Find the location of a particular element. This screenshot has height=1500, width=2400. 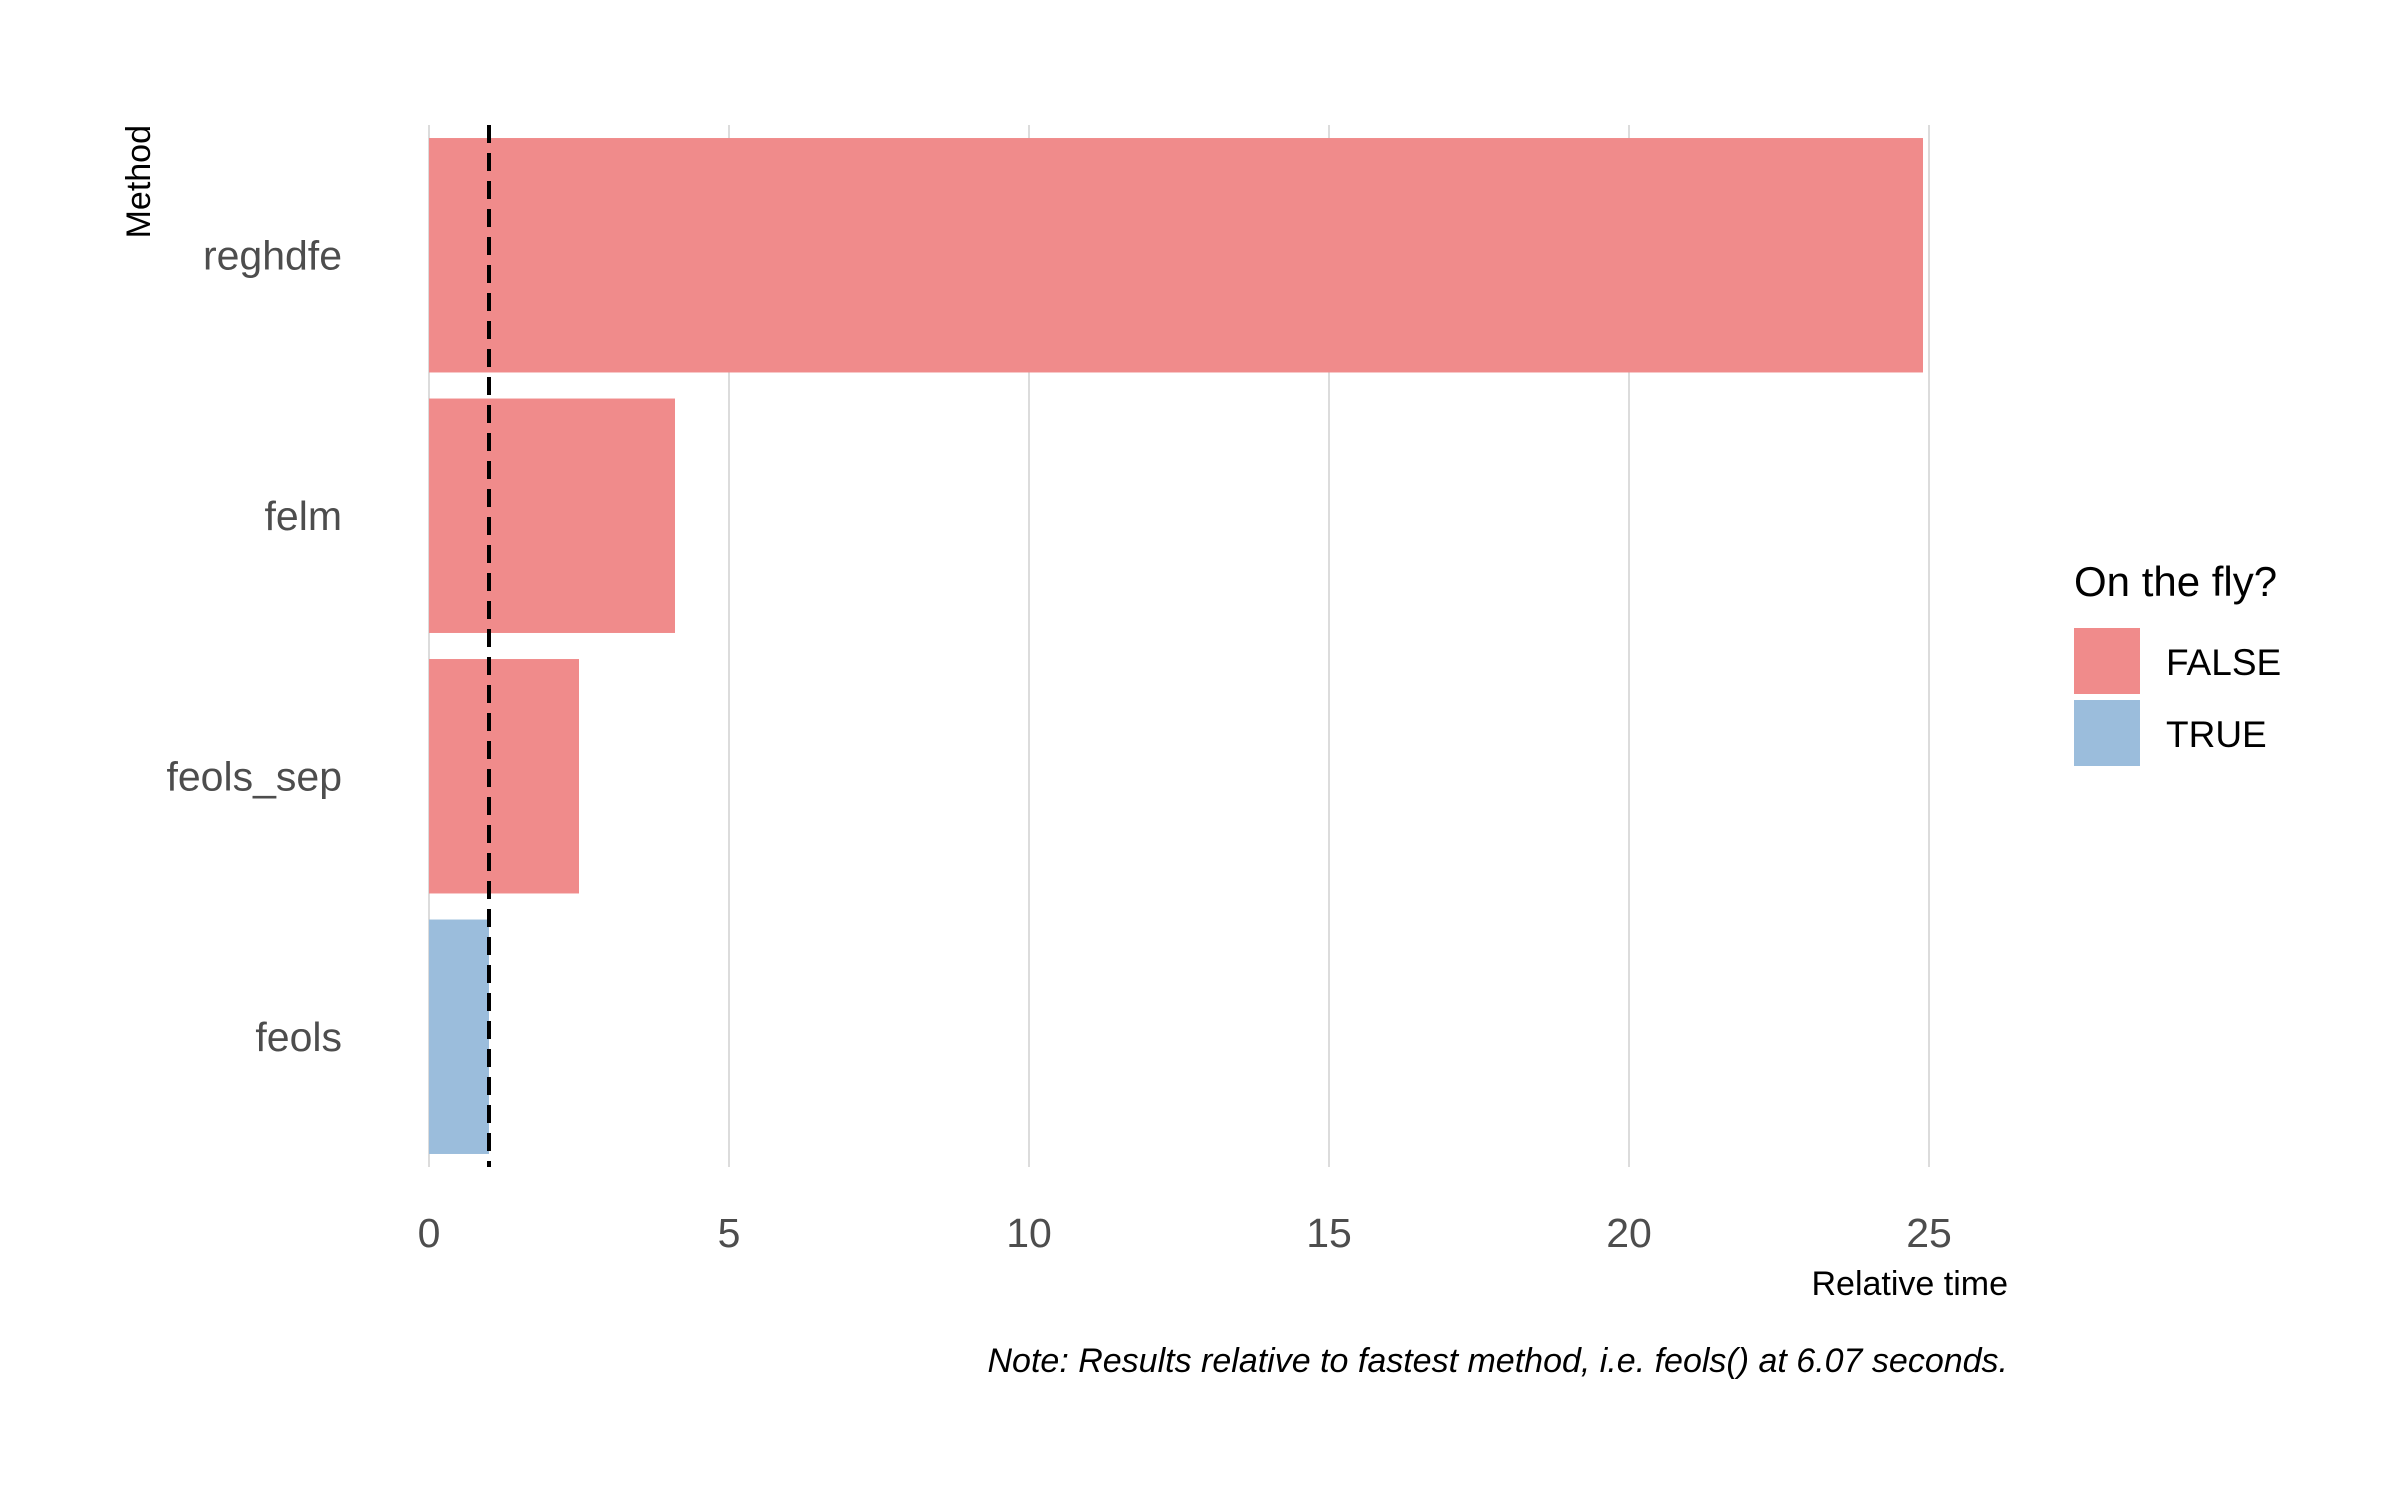

y-tick-label-reghdfe: reghdfe is located at coordinates (272, 255).